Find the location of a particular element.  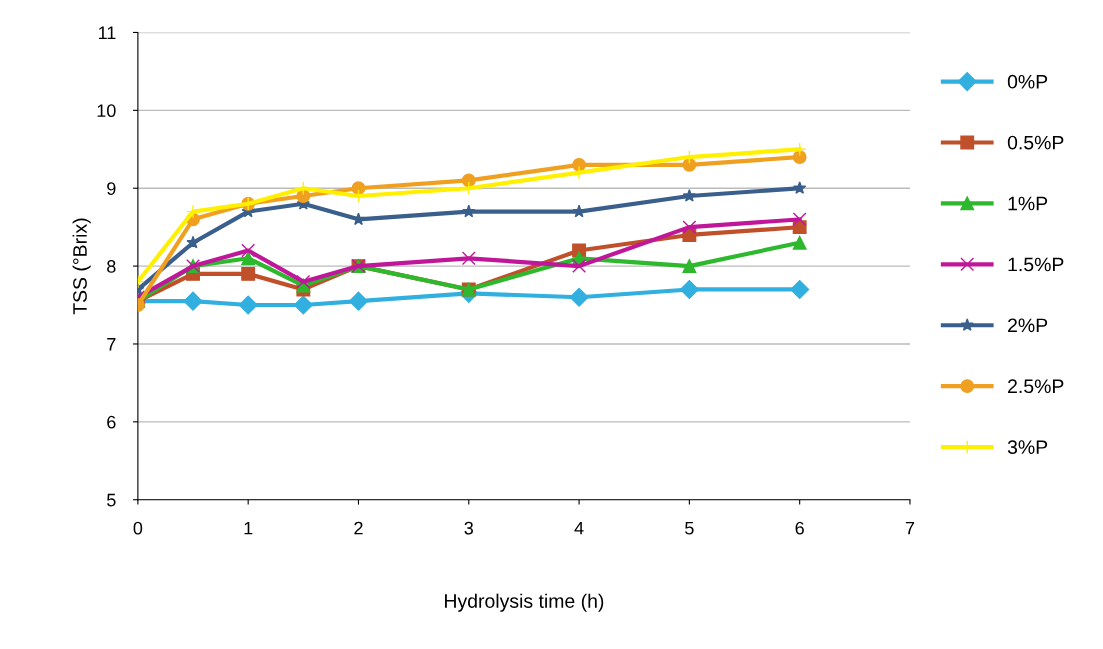

legend-label: 1.5%P is located at coordinates (1036, 264).